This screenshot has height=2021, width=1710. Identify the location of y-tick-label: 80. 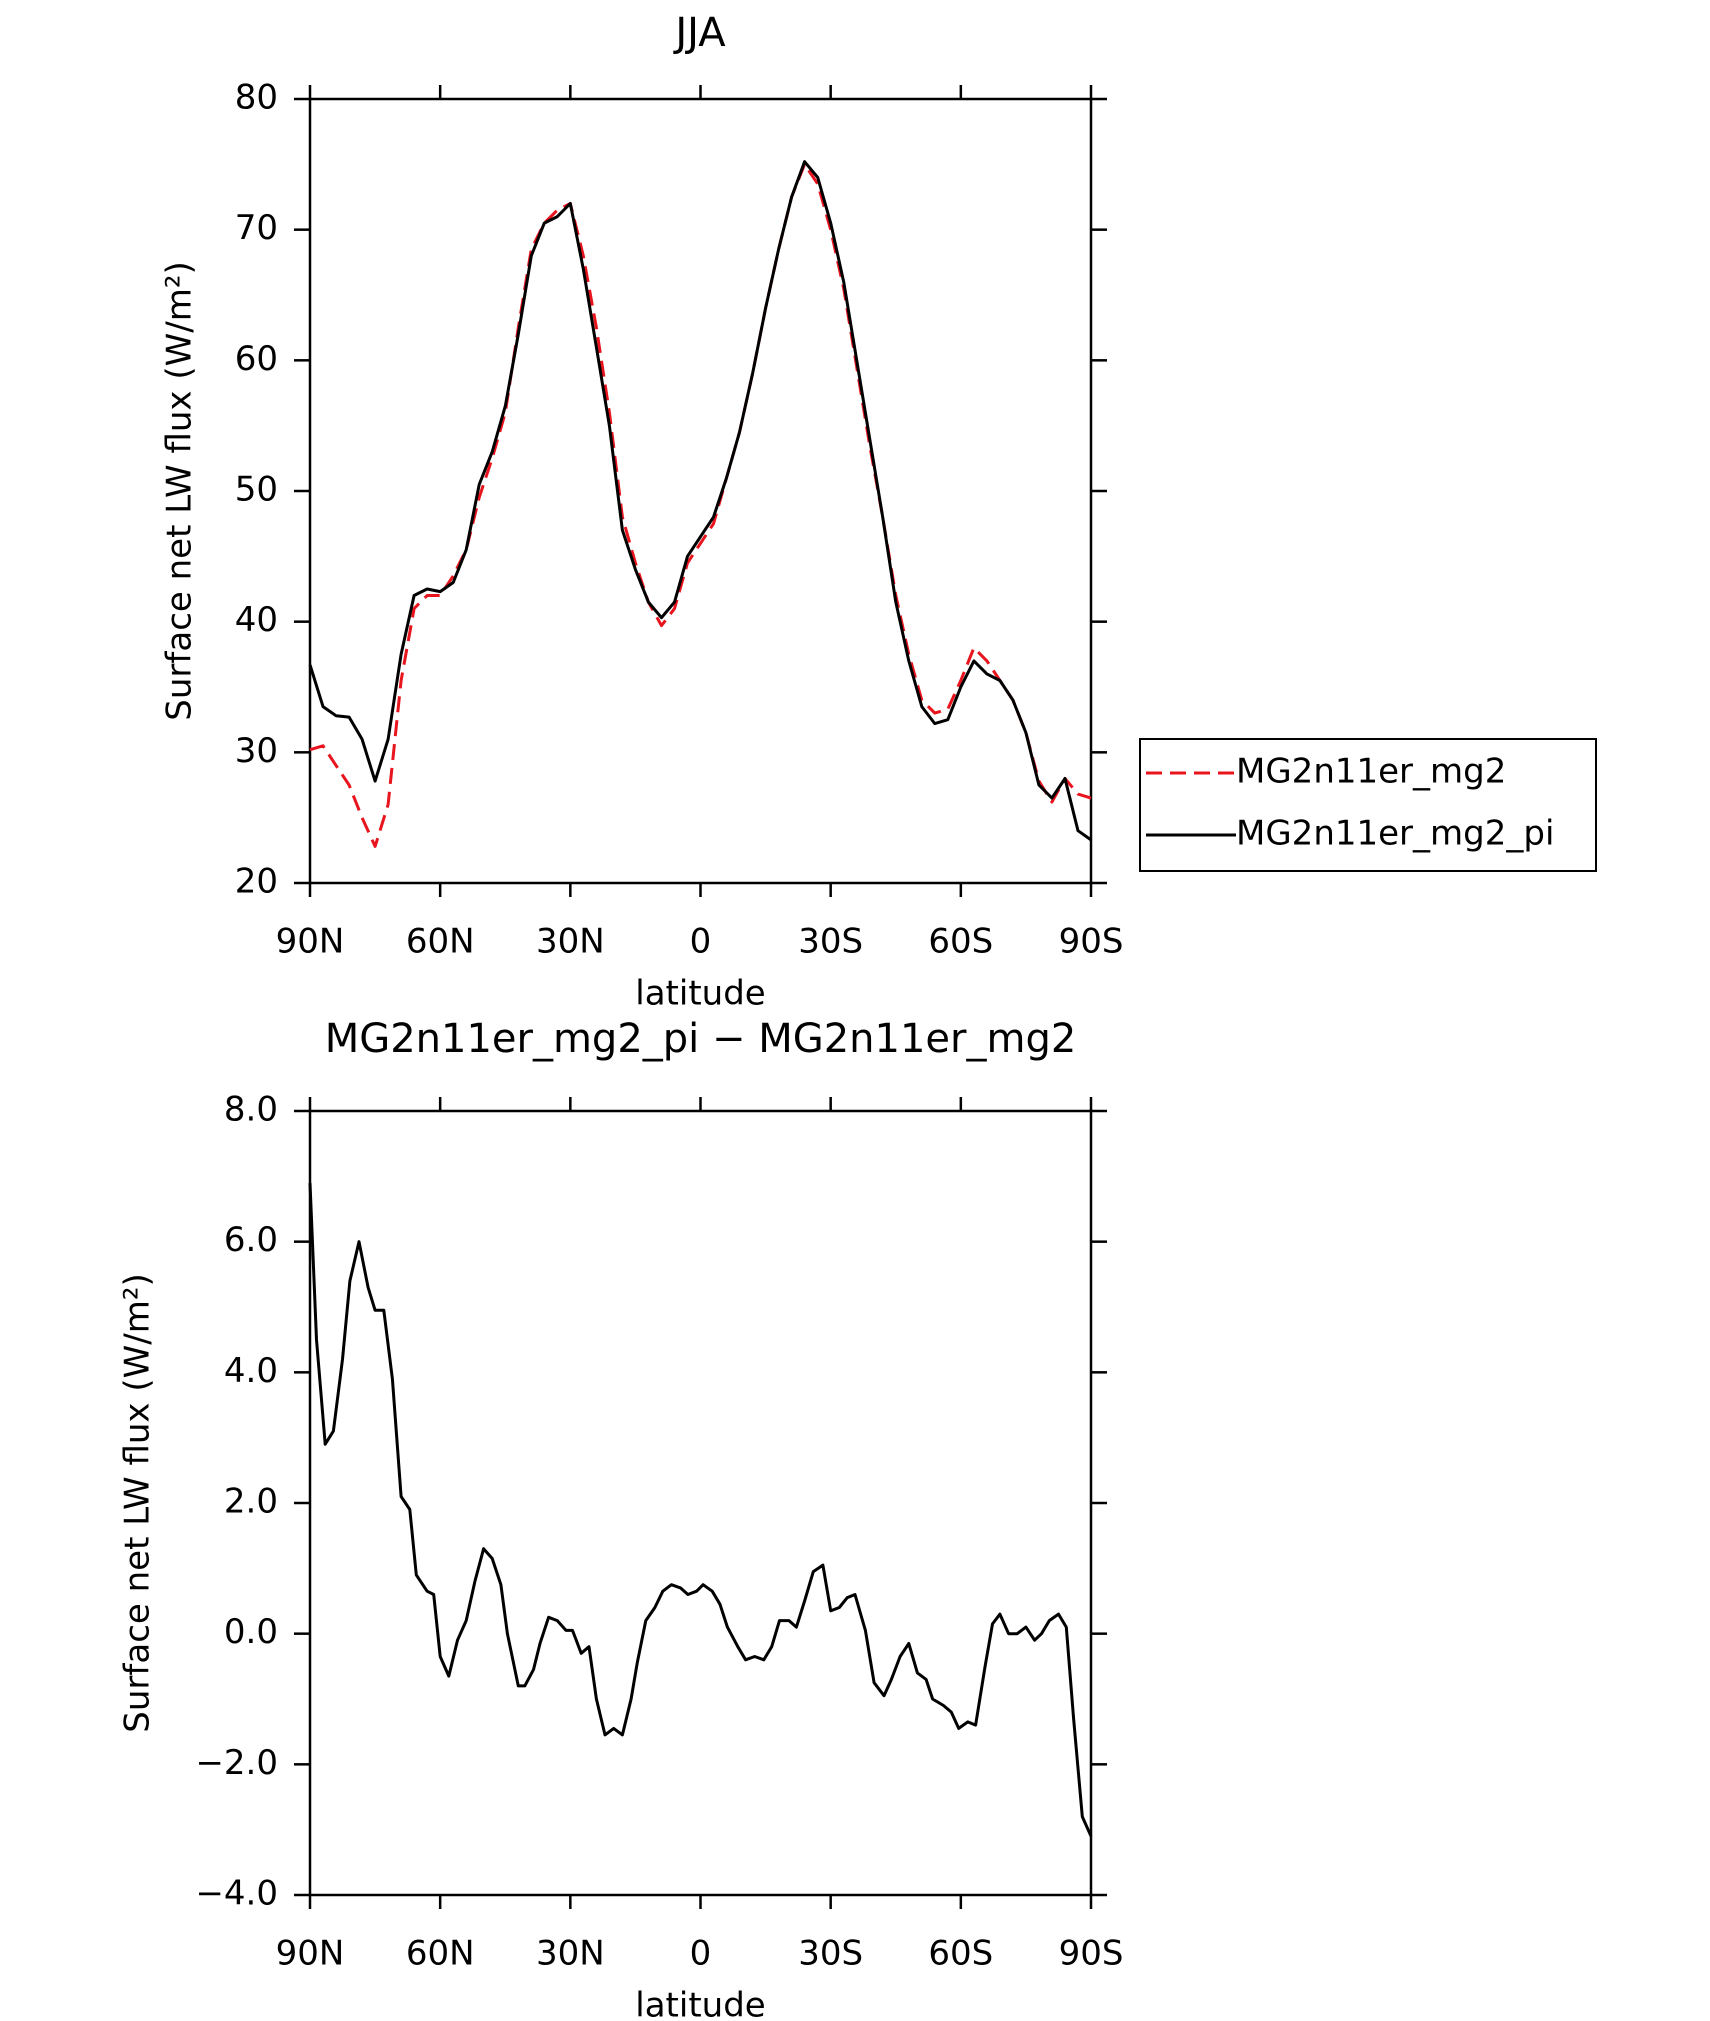
(256, 98).